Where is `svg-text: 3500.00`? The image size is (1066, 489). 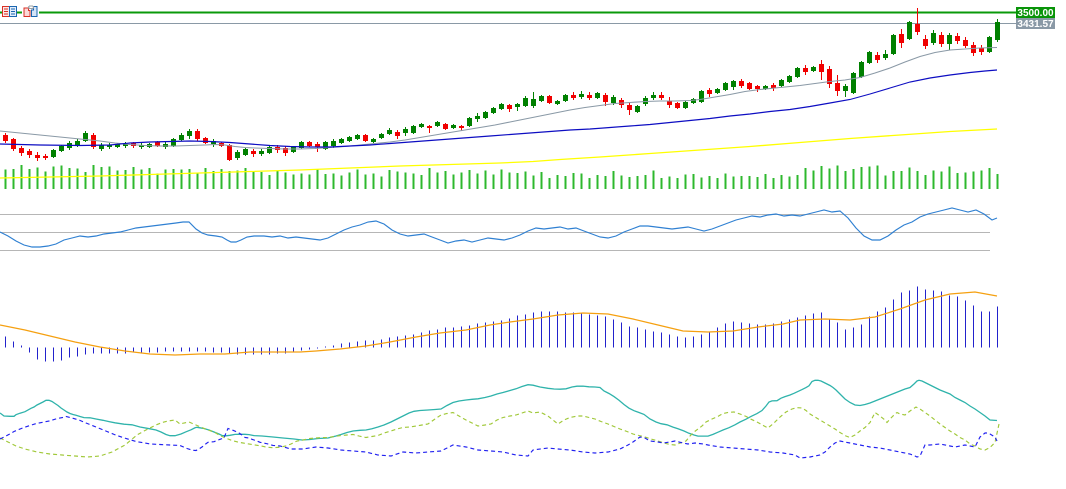 svg-text: 3500.00 is located at coordinates (1035, 13).